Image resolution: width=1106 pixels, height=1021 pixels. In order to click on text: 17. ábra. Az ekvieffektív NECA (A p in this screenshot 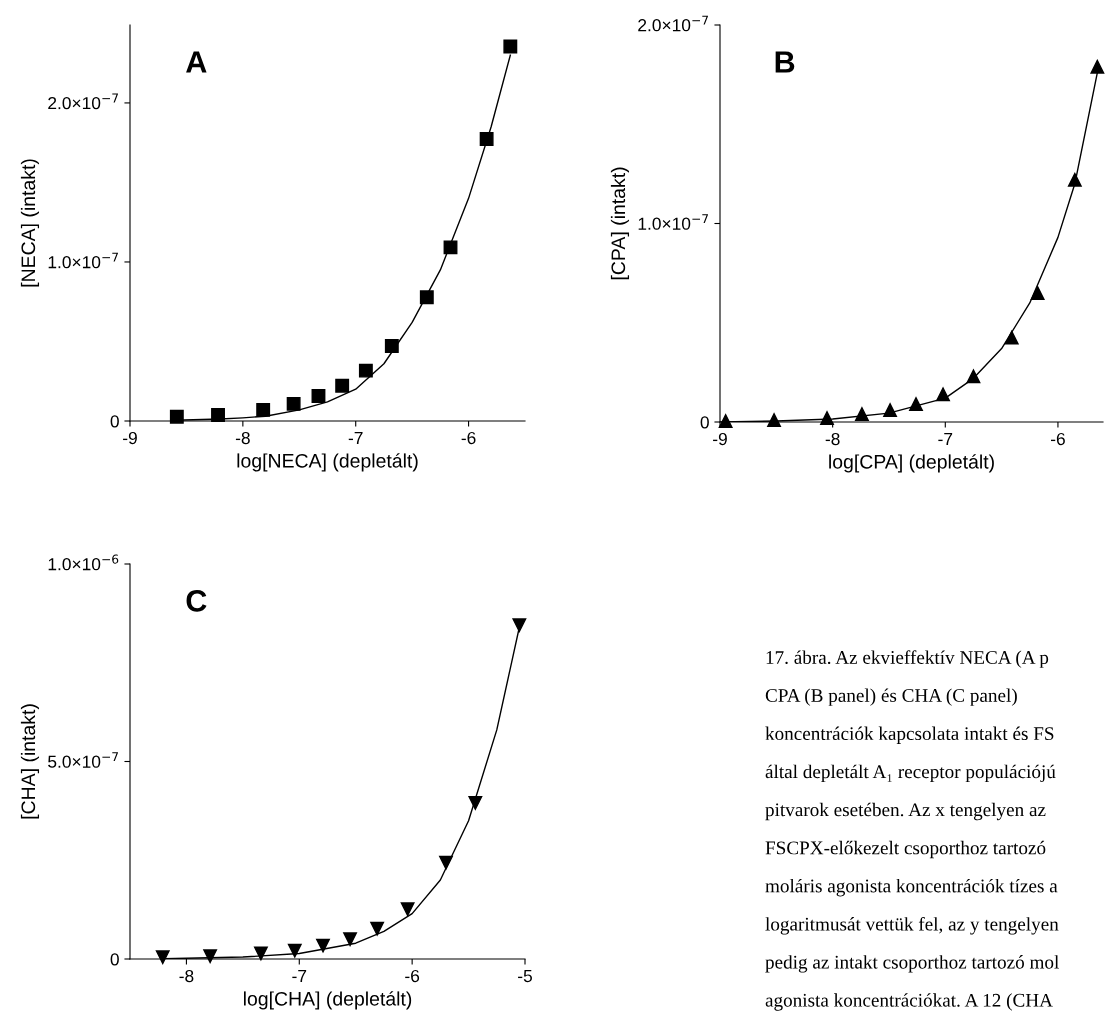, I will do `click(907, 659)`.